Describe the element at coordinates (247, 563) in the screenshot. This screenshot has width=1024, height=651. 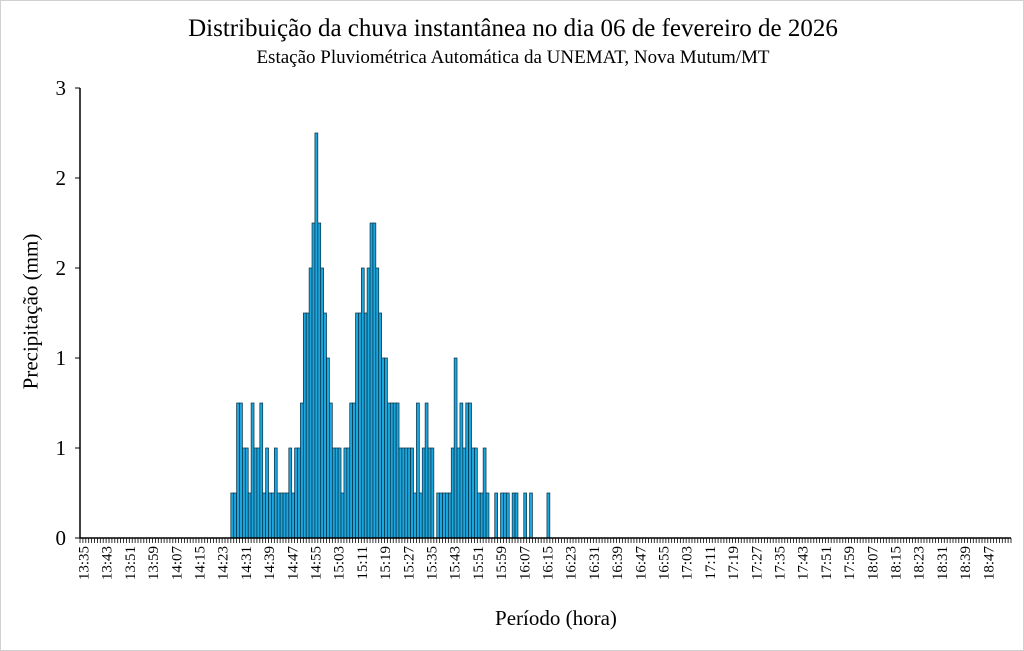
I see `x-tick-label: 14:31` at that location.